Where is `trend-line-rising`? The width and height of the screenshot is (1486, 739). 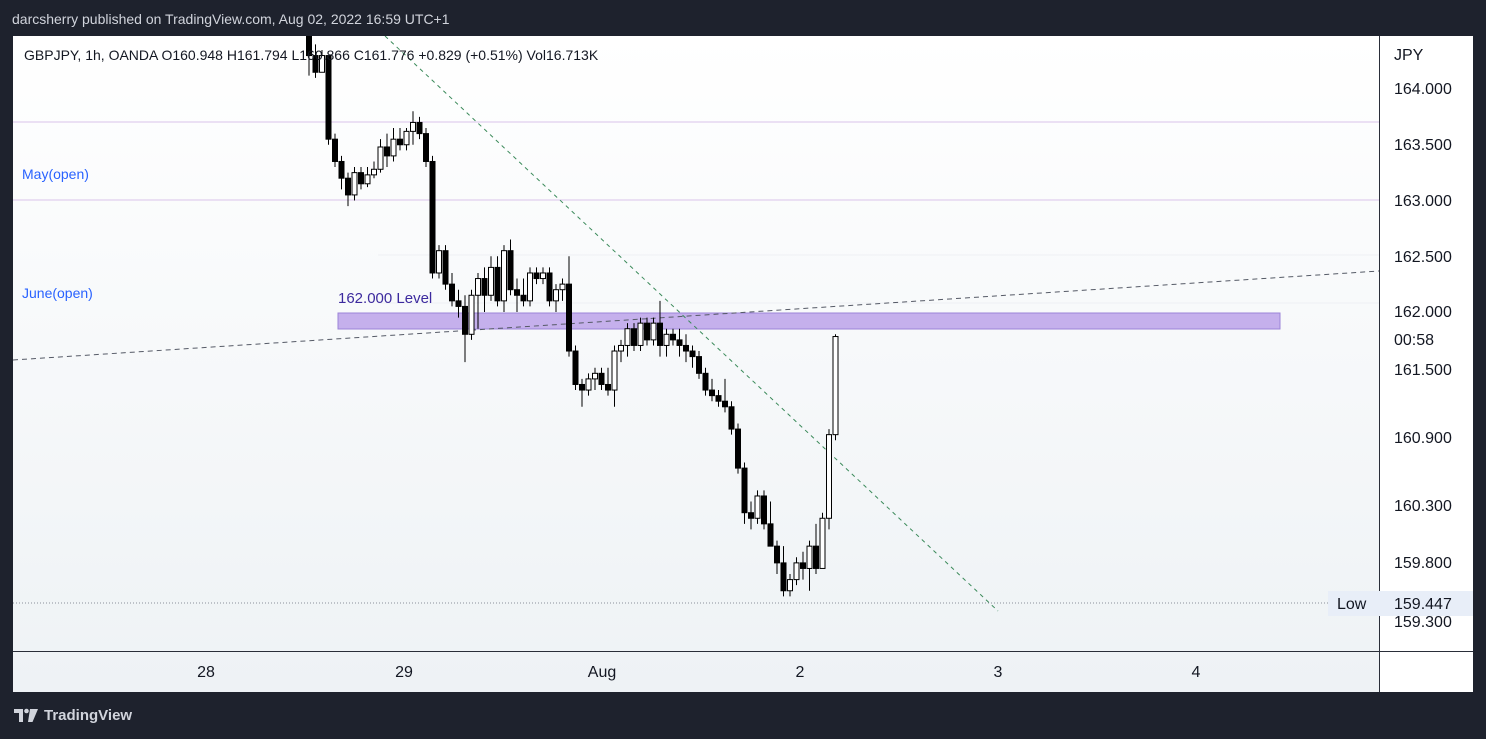 trend-line-rising is located at coordinates (696, 315).